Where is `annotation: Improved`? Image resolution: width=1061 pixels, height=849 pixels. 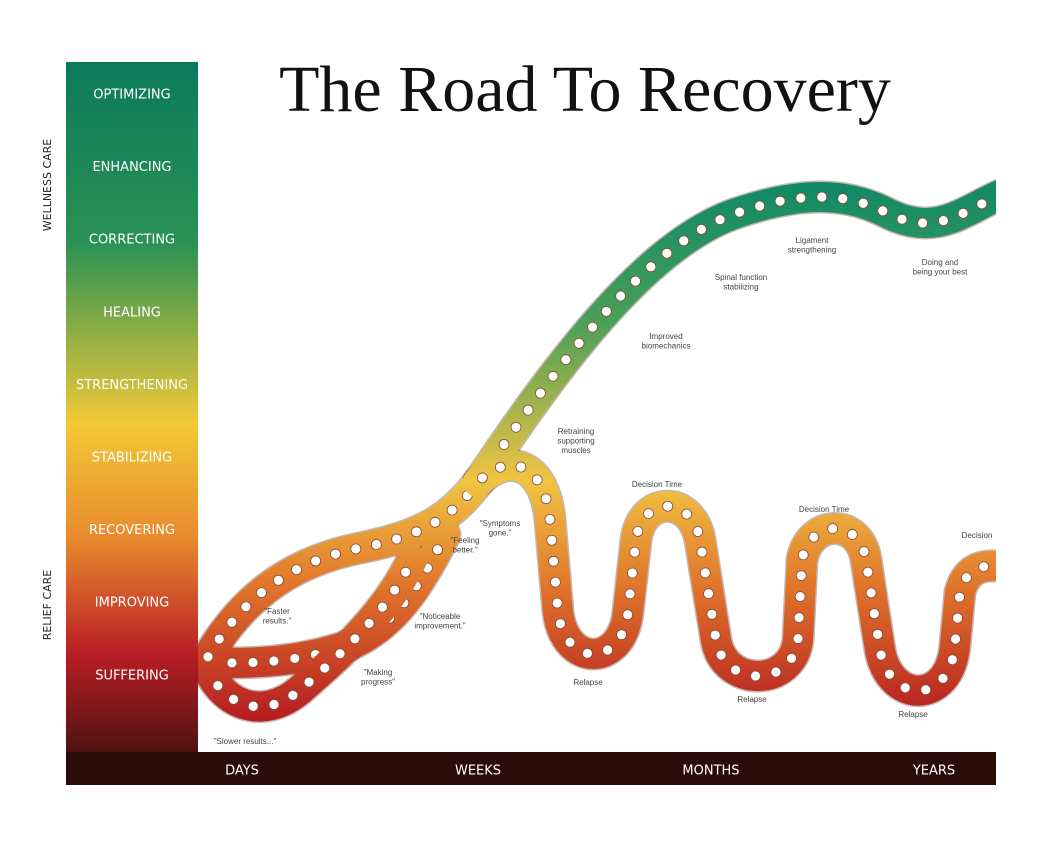
annotation: Improved is located at coordinates (665, 336).